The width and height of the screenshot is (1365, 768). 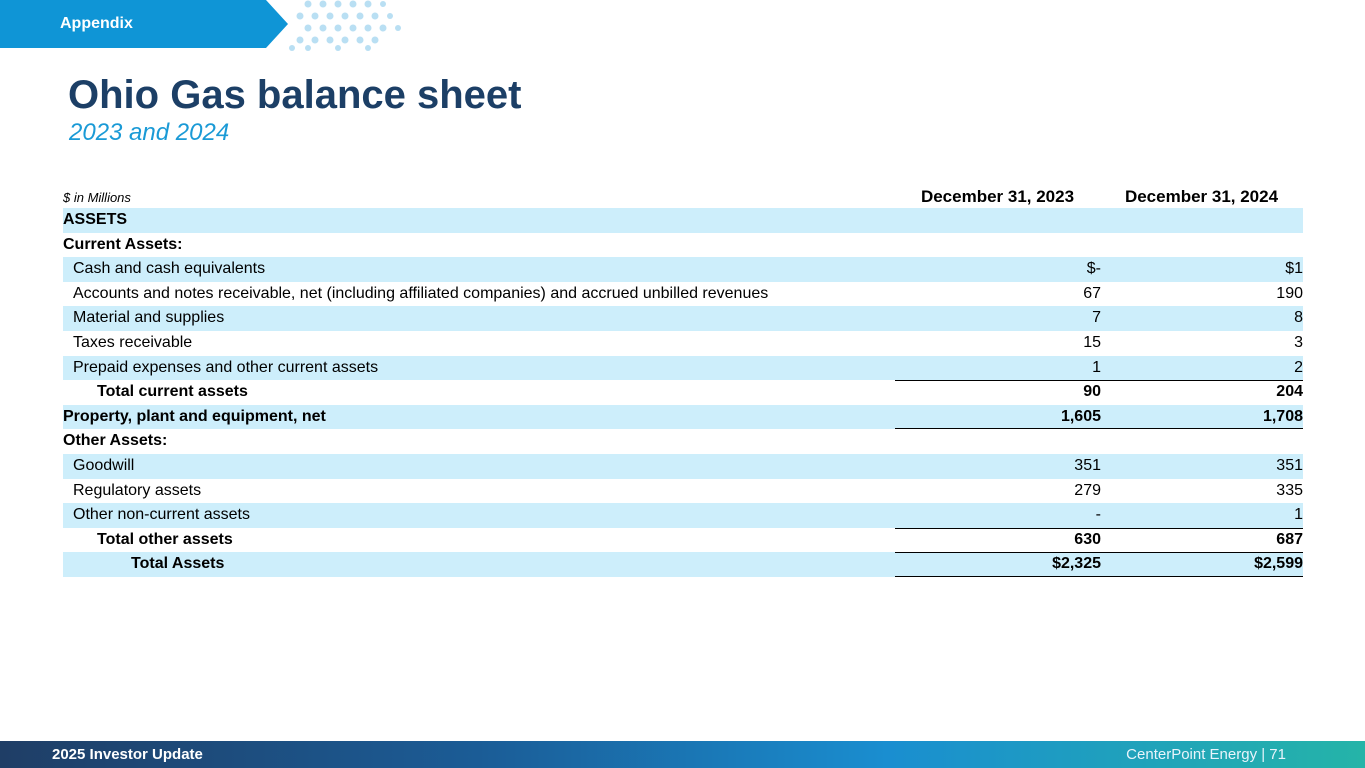 I want to click on row-label: Property, plant and equipment, net, so click(x=194, y=416).